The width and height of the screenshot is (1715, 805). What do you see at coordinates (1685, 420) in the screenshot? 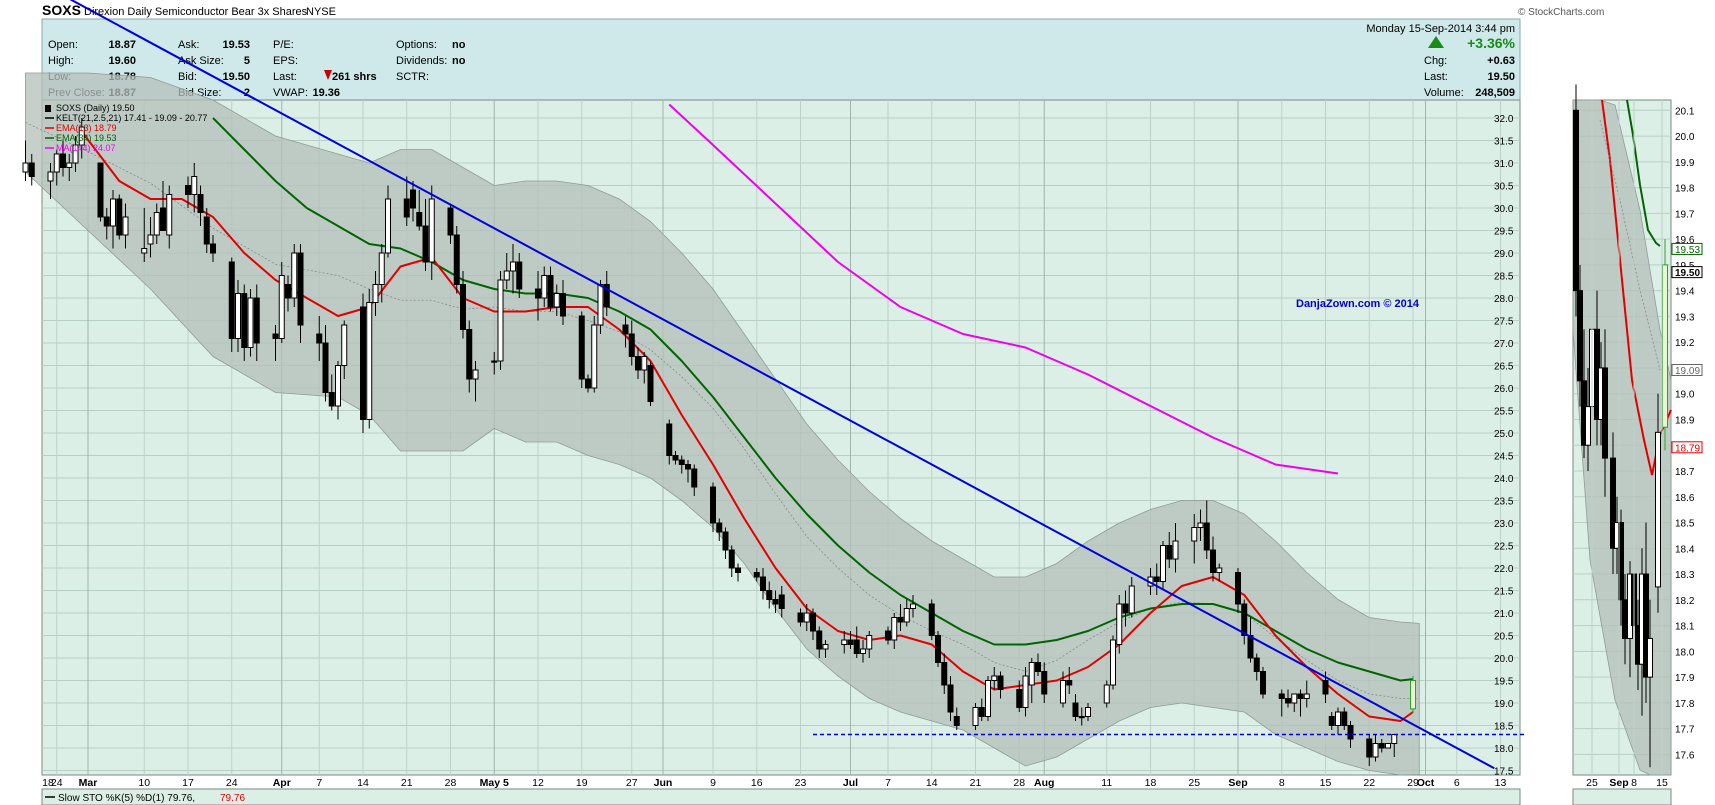
I see `inset-y-tick-label: 18.9` at bounding box center [1685, 420].